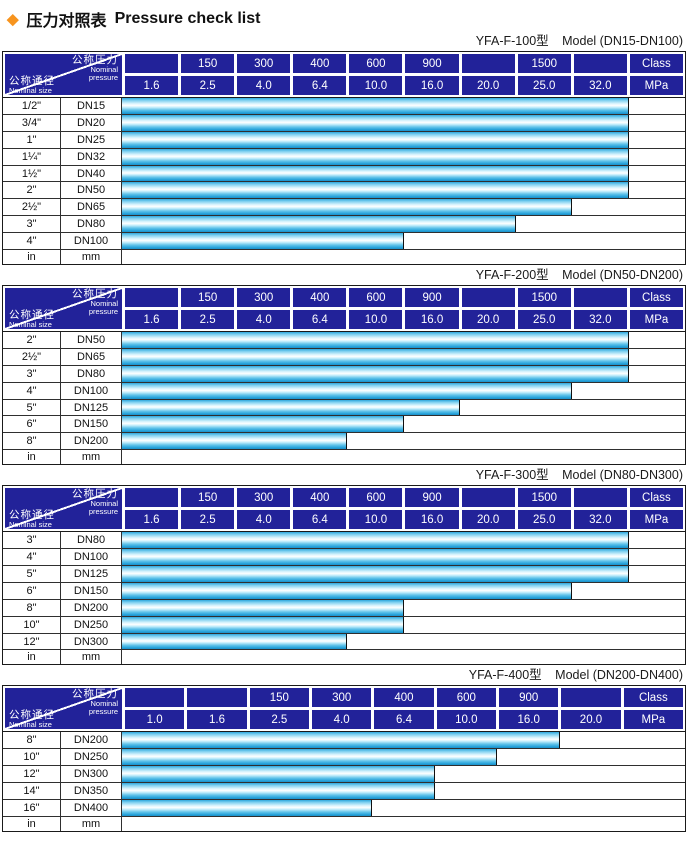 The image size is (688, 845). I want to click on unit-mm-cell: mm, so click(91, 257).